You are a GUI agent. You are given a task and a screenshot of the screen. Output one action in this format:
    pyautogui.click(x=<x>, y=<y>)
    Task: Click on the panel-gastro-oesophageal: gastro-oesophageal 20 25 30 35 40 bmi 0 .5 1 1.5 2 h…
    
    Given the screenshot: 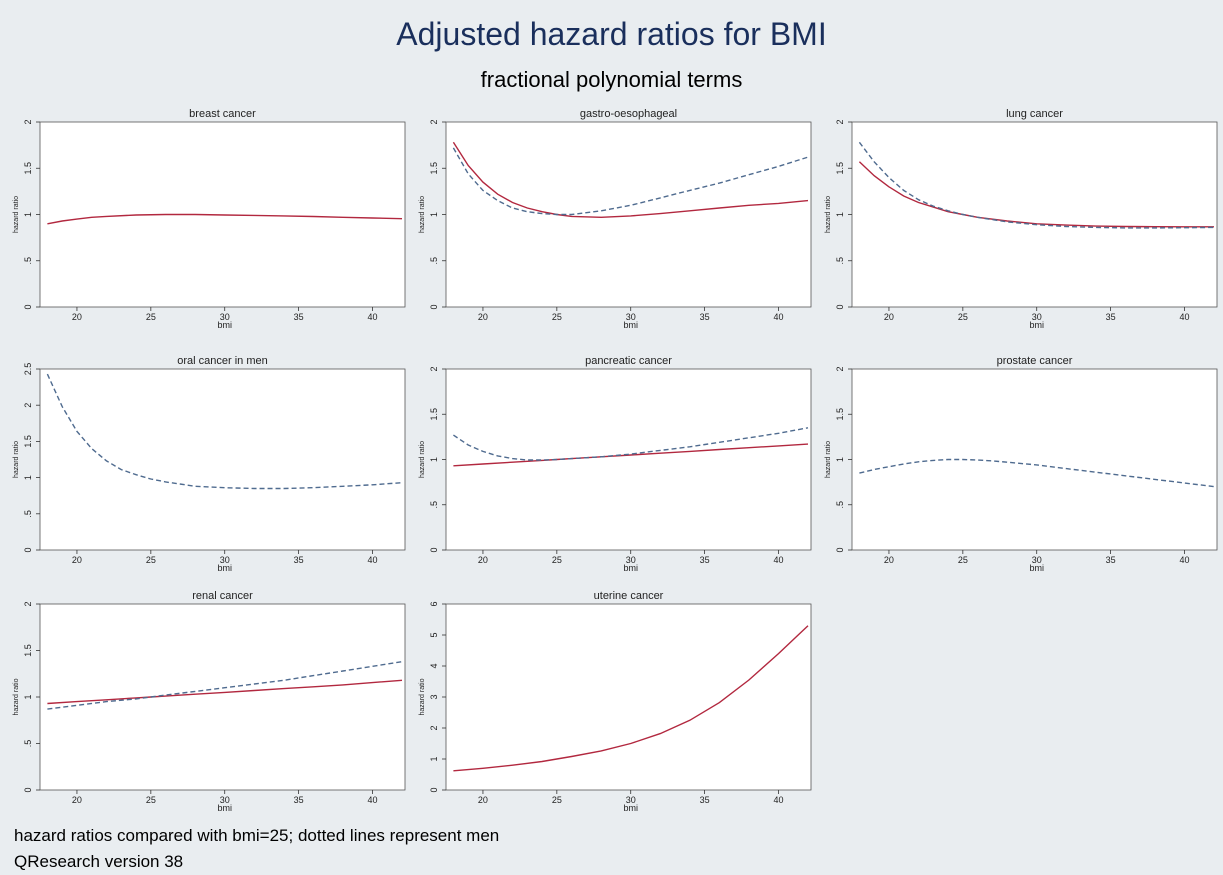 What is the action you would take?
    pyautogui.click(x=615, y=219)
    